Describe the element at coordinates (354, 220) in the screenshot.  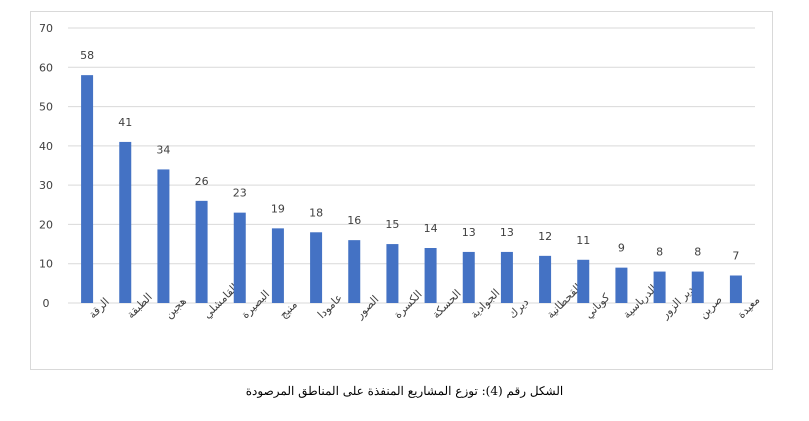
I see `data-label: 16` at that location.